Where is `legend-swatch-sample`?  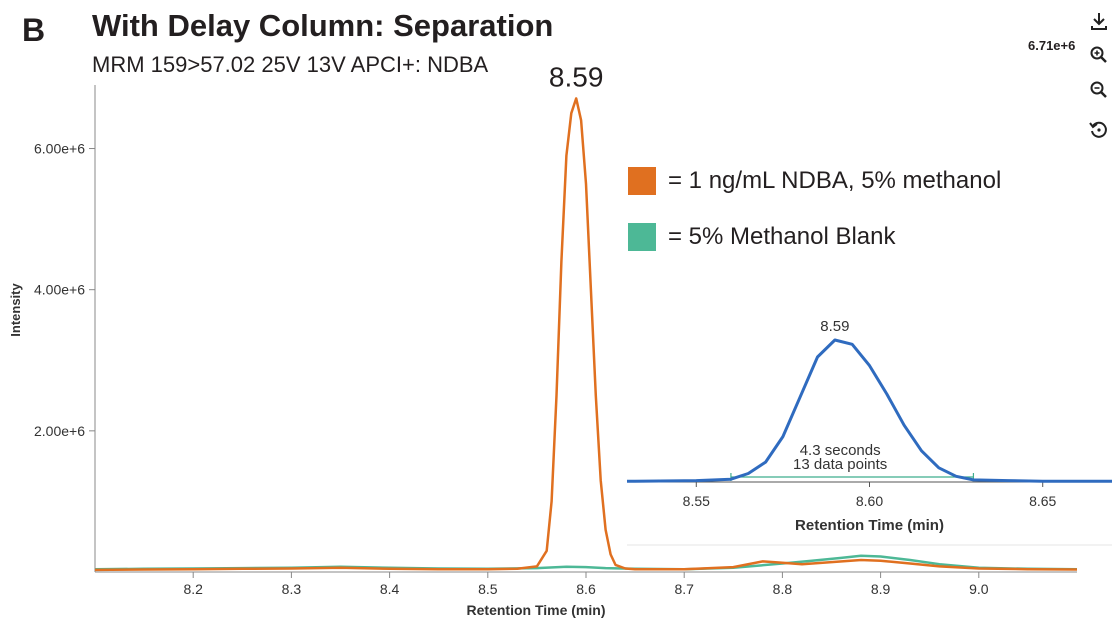
legend-swatch-sample is located at coordinates (642, 181).